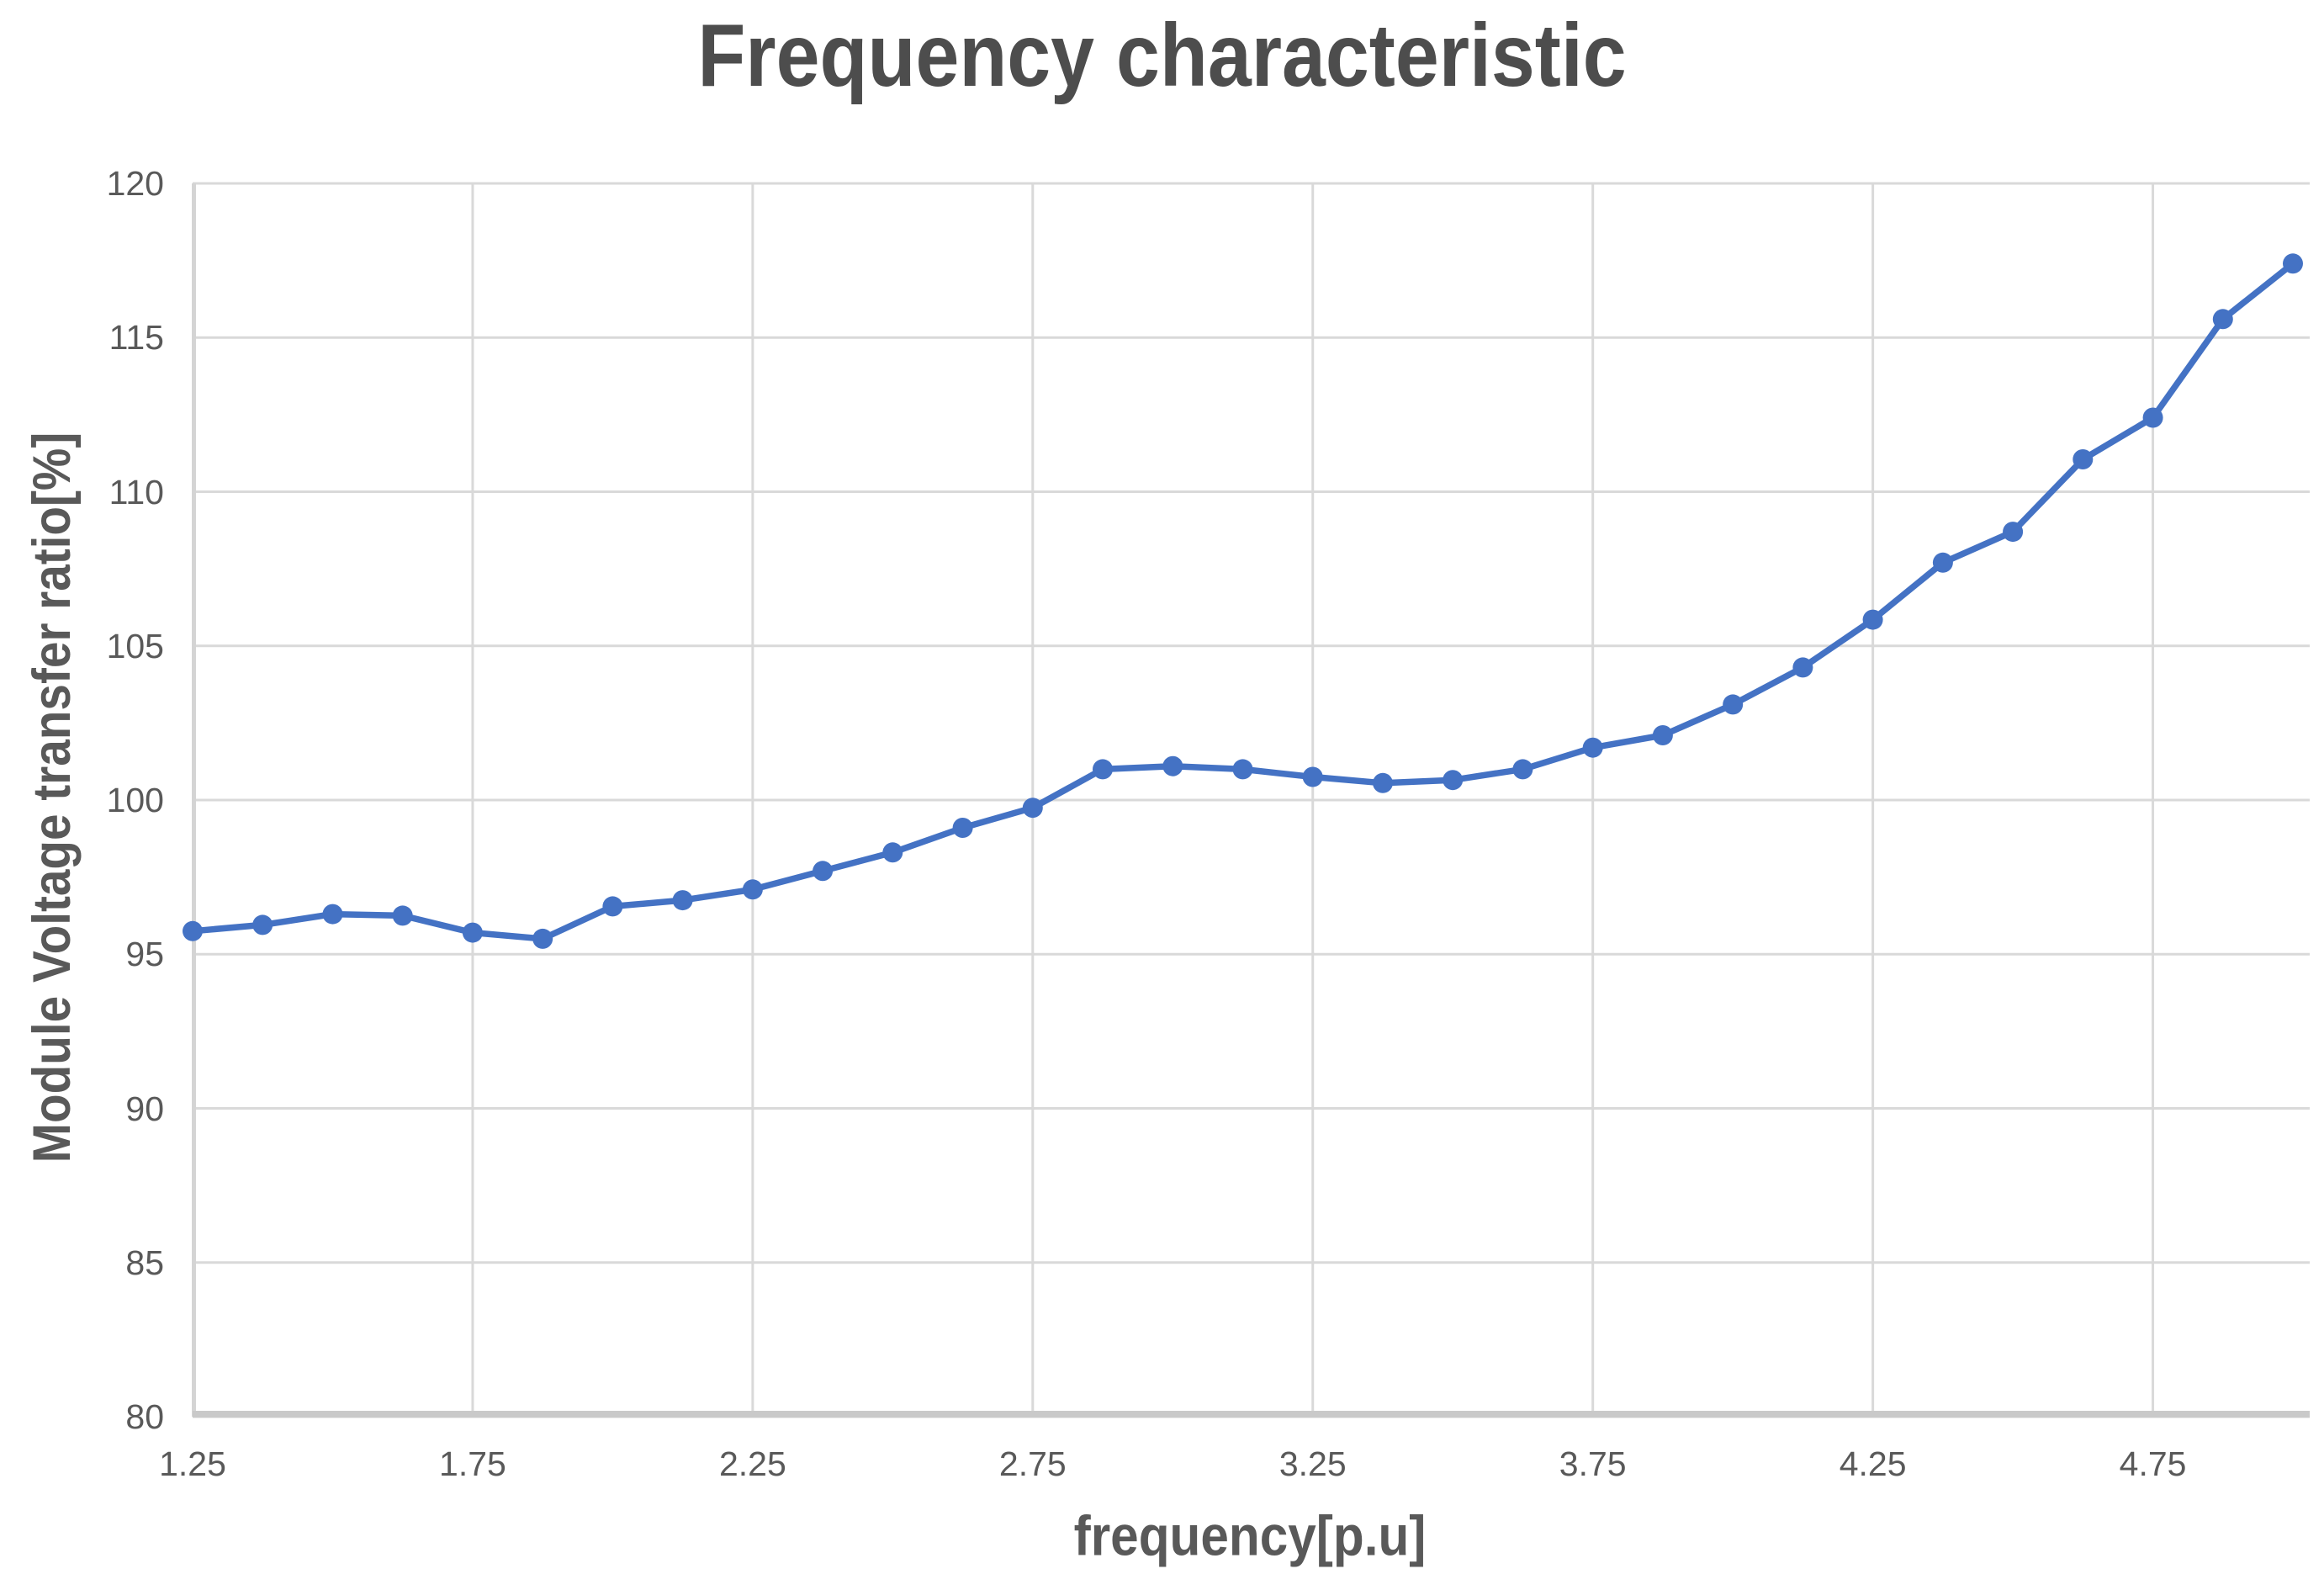  What do you see at coordinates (144, 1262) in the screenshot?
I see `y-tick-label: 85` at bounding box center [144, 1262].